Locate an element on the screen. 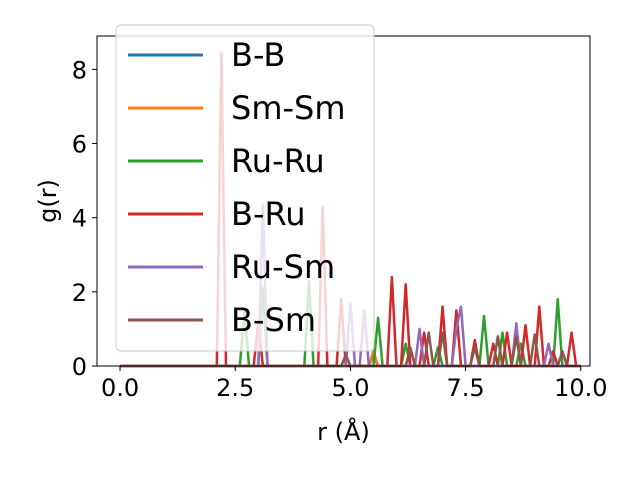 The width and height of the screenshot is (640, 480). legend-label-b-ru: B-Ru is located at coordinates (268, 214).